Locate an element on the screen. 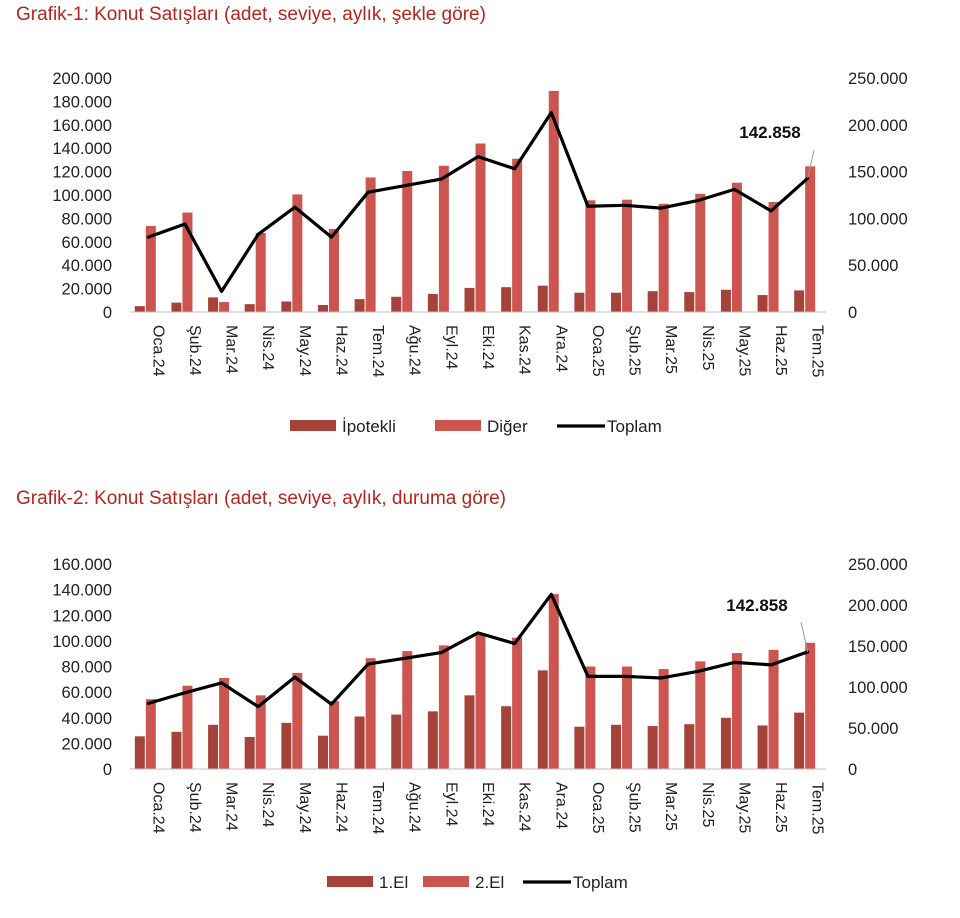  legend-label: Diğer is located at coordinates (507, 426).